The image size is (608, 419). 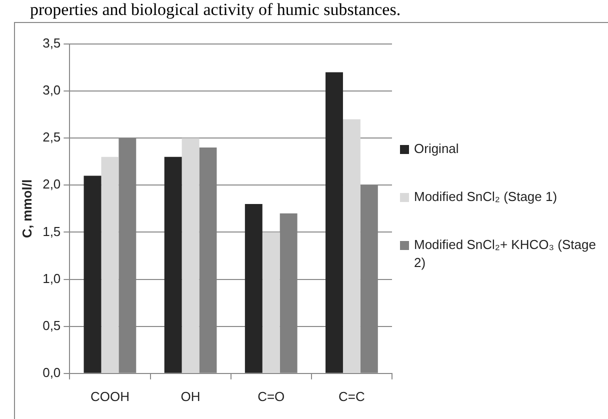 What do you see at coordinates (190, 396) in the screenshot?
I see `x-tick-label: OH` at bounding box center [190, 396].